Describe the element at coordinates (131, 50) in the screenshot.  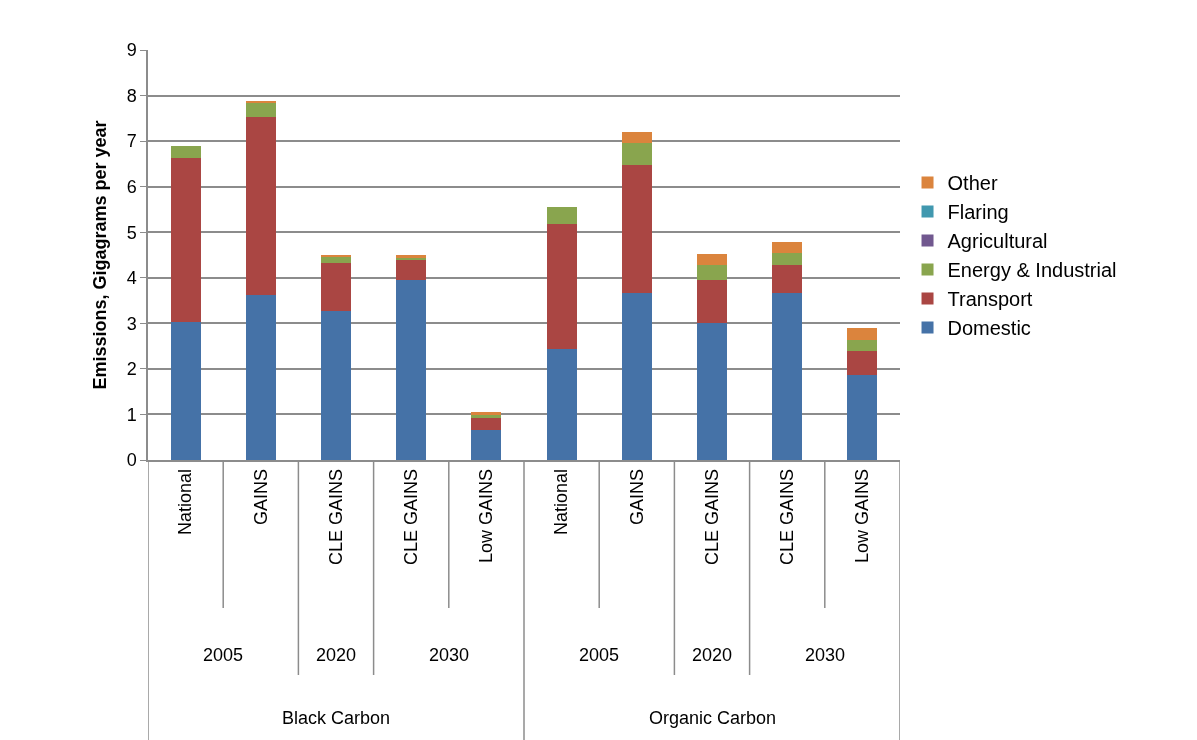
I see `y-tick-label: 9` at that location.